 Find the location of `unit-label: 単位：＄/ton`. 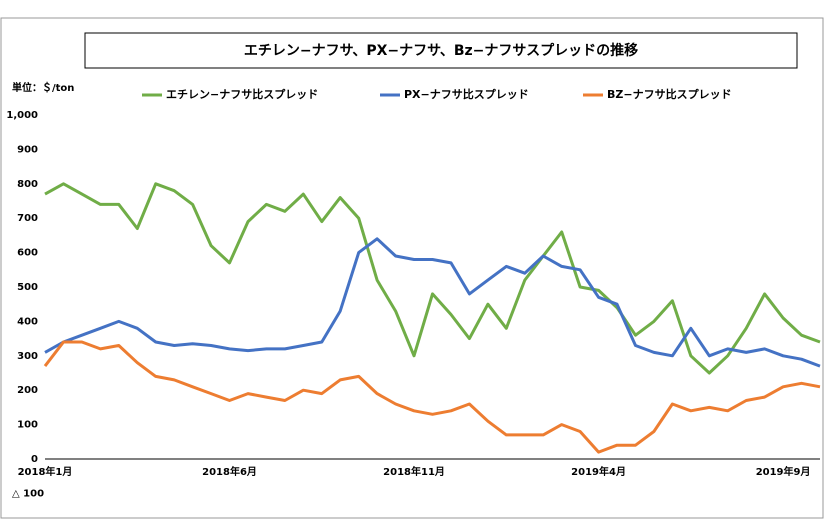

unit-label: 単位：＄/ton is located at coordinates (43, 87).